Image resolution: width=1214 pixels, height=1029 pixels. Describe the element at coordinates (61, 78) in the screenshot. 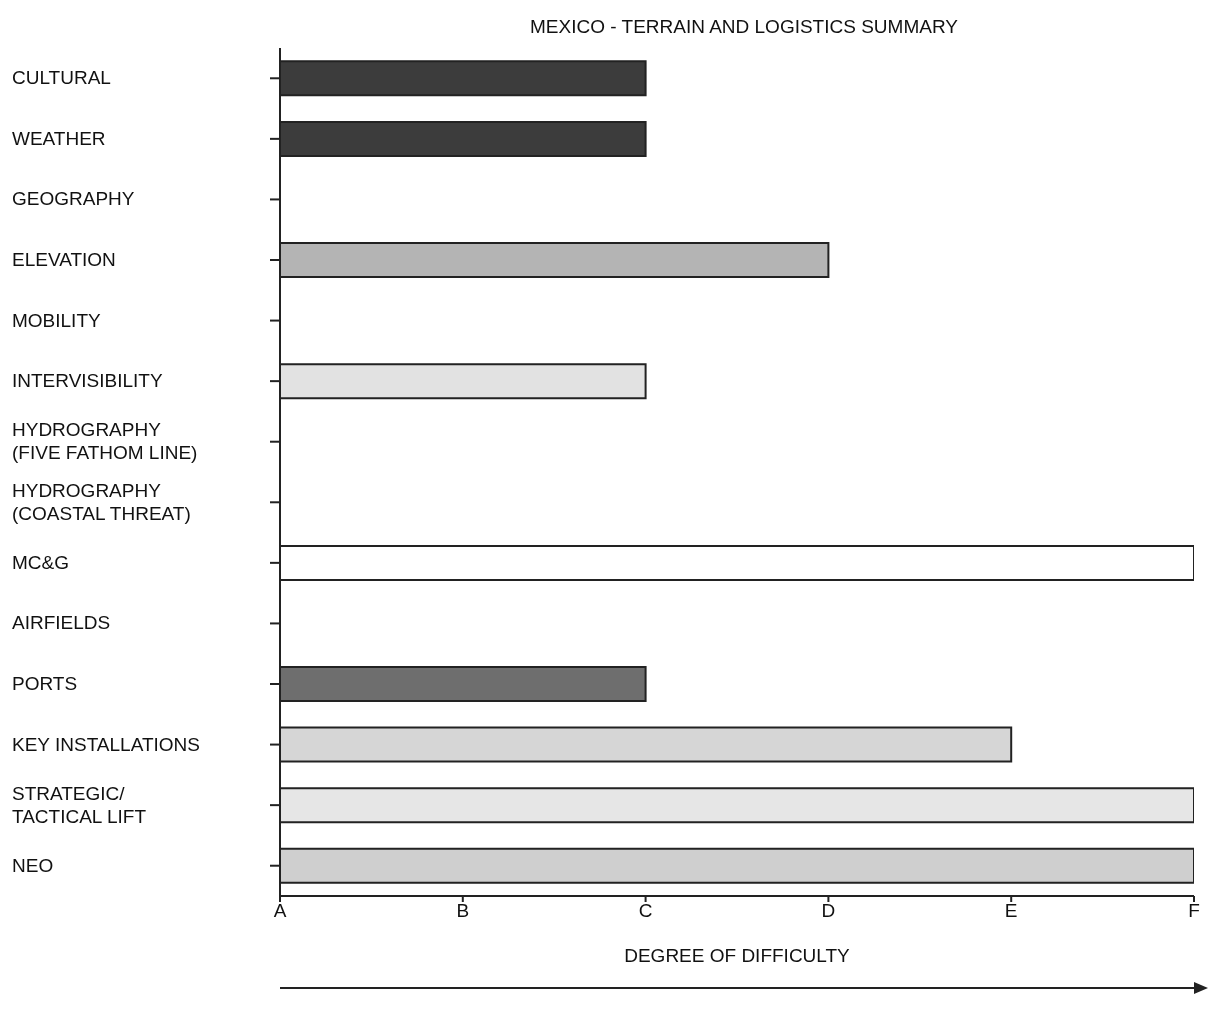

I see `y-tick-label: CULTURAL` at that location.